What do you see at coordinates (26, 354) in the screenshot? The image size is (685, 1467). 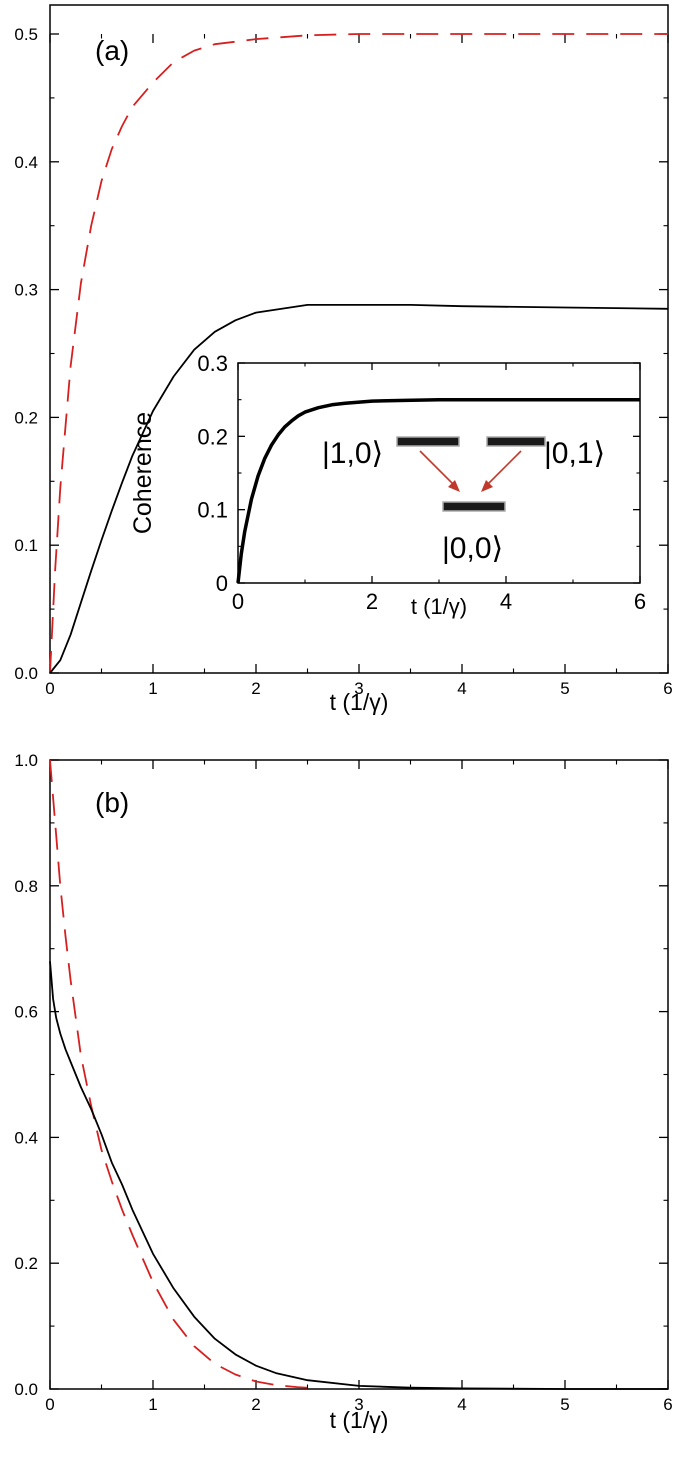 I see `panel-a-y-tick-labels: 0.0 0.1 0.2 0.3 0.4 0.5` at bounding box center [26, 354].